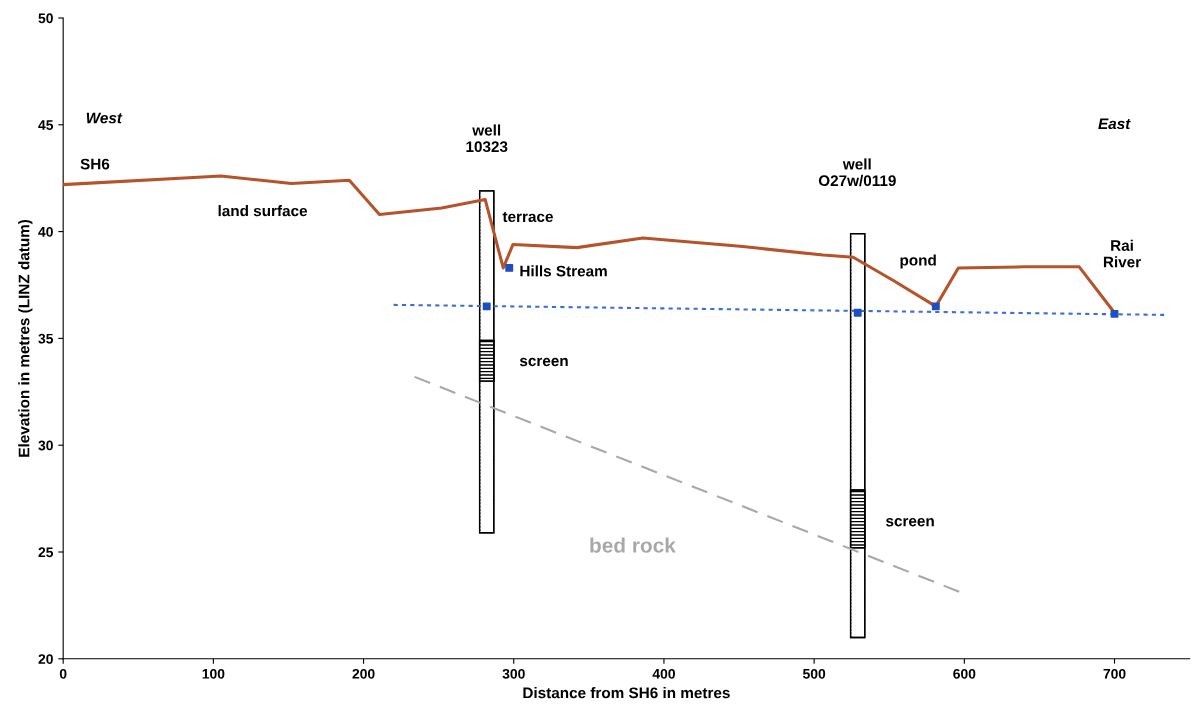 This screenshot has width=1192, height=720. I want to click on annotation: East, so click(1114, 124).